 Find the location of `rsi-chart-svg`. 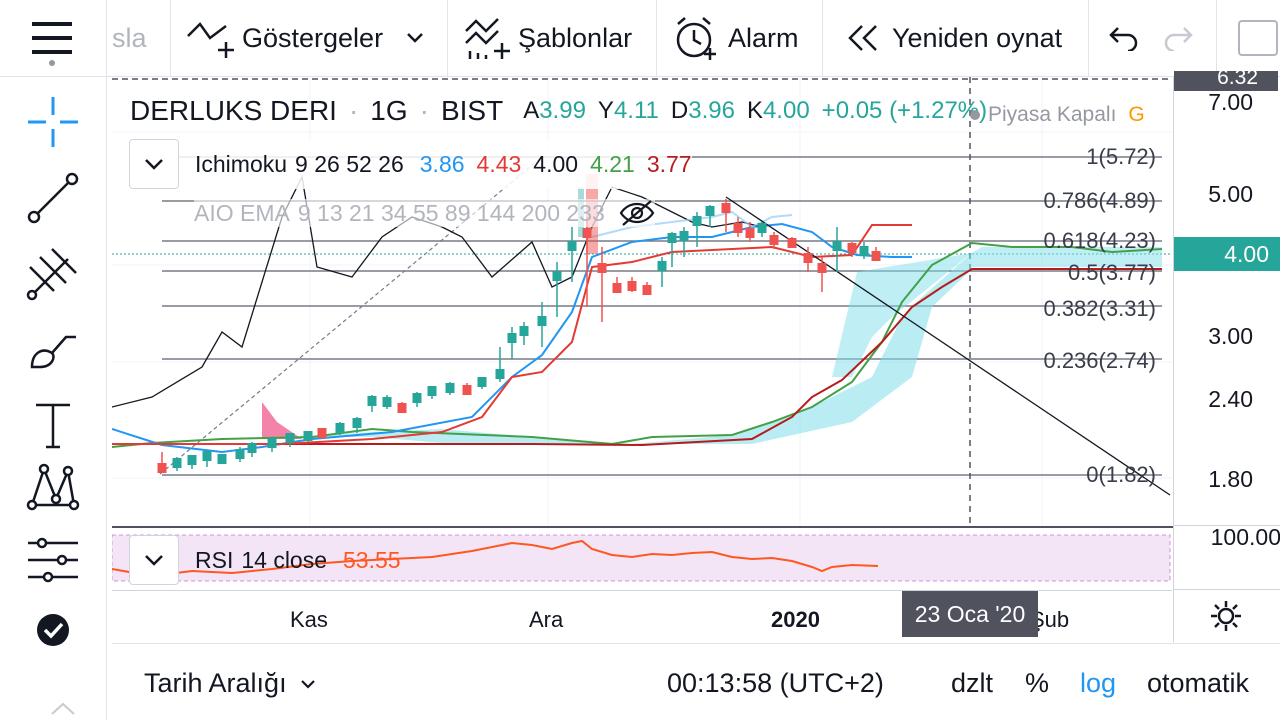

rsi-chart-svg is located at coordinates (641, 558).